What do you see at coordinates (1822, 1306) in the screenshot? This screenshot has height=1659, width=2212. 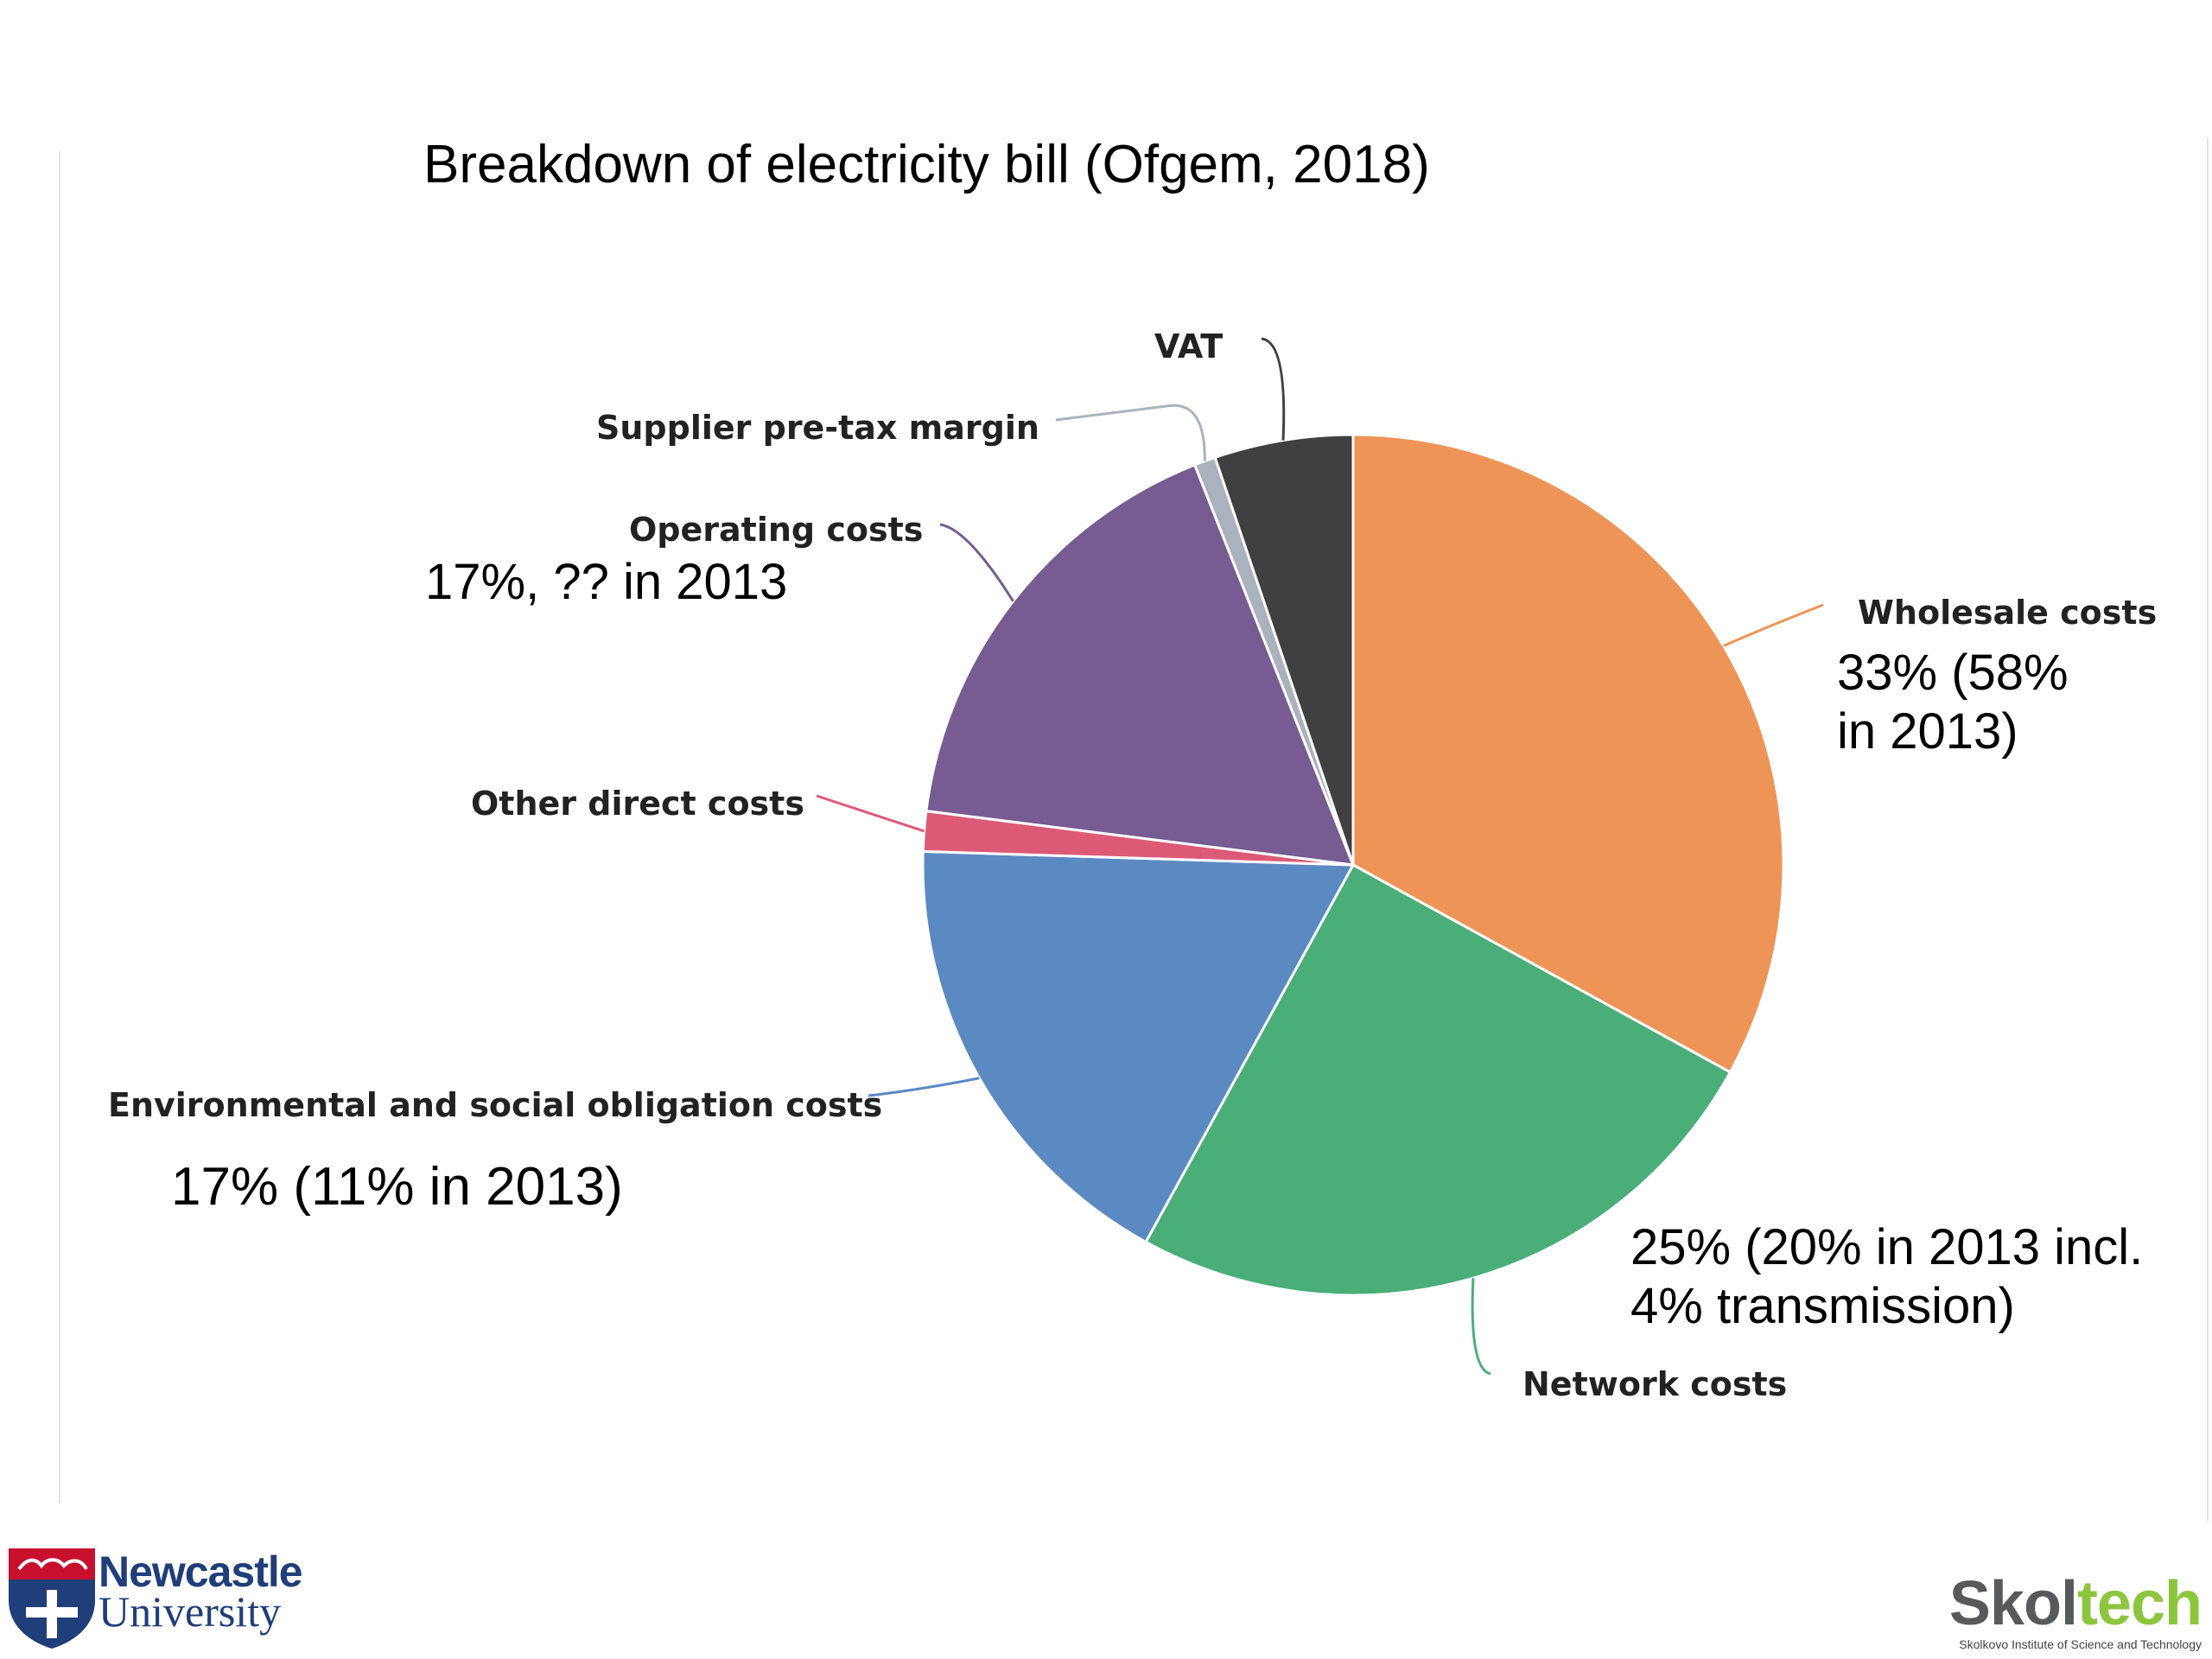 I see `network-note-line-2: 4% transmission)` at bounding box center [1822, 1306].